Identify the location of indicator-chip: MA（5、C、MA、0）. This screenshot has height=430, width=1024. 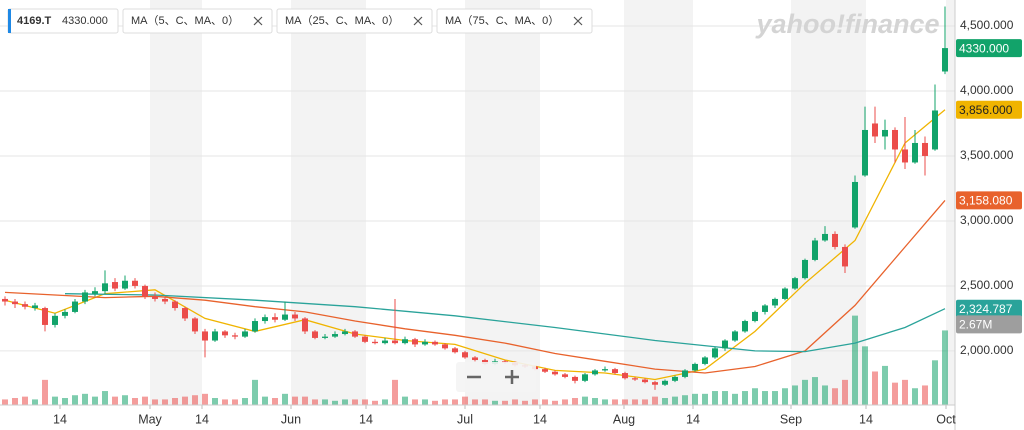
(197, 21).